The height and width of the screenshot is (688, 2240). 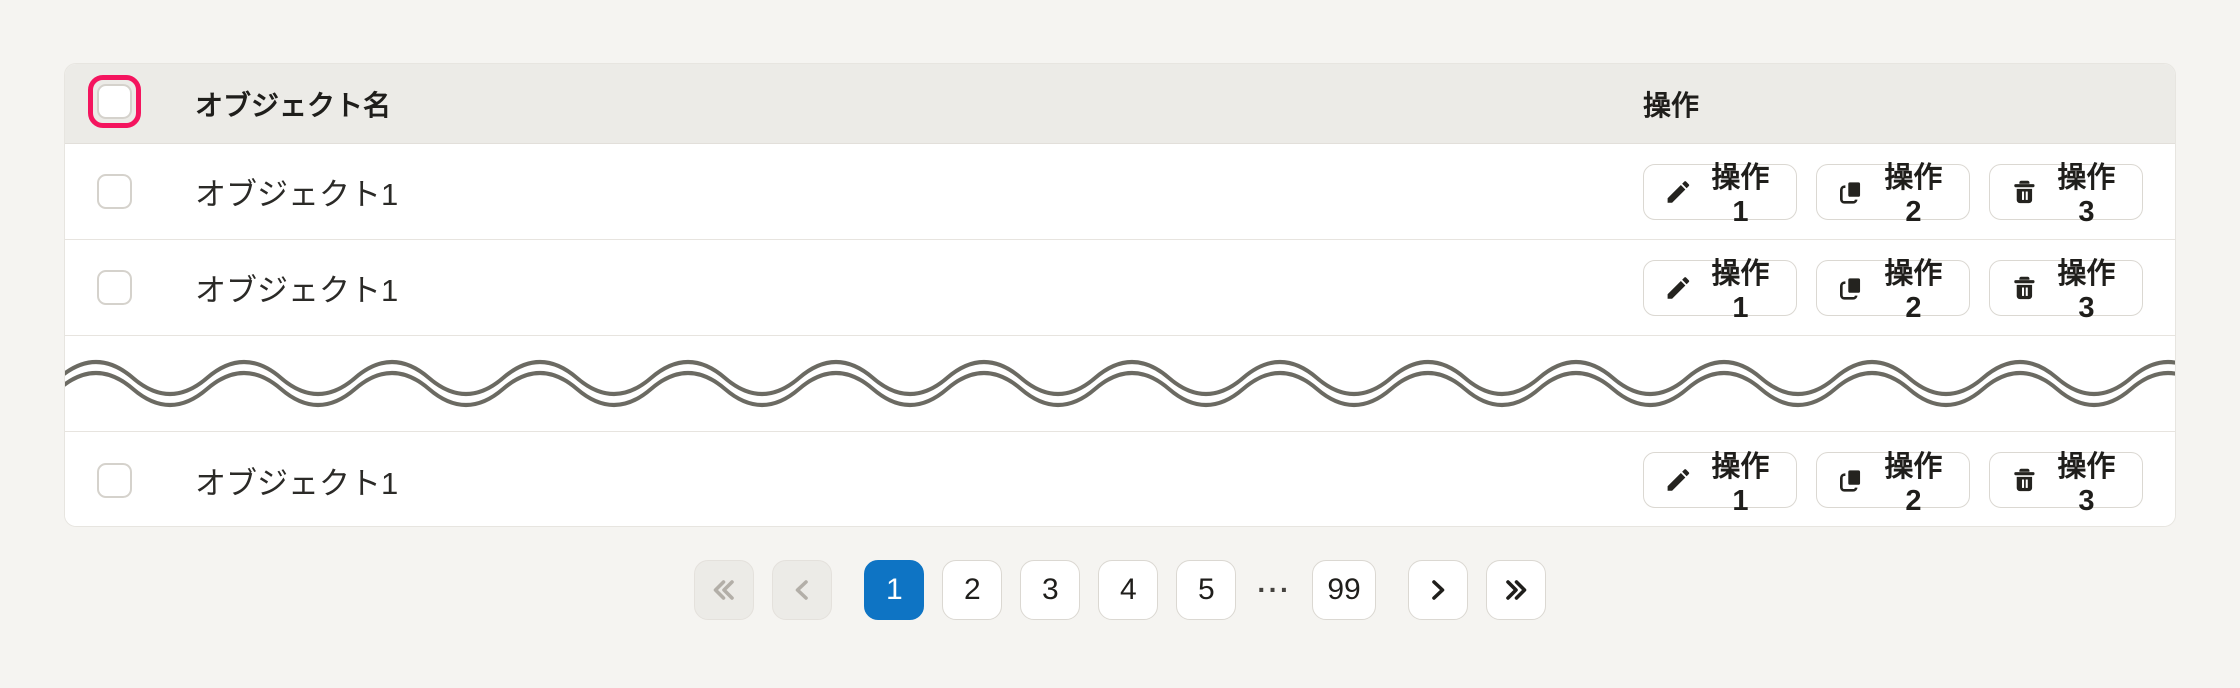 I want to click on last-page-button, so click(x=1515, y=590).